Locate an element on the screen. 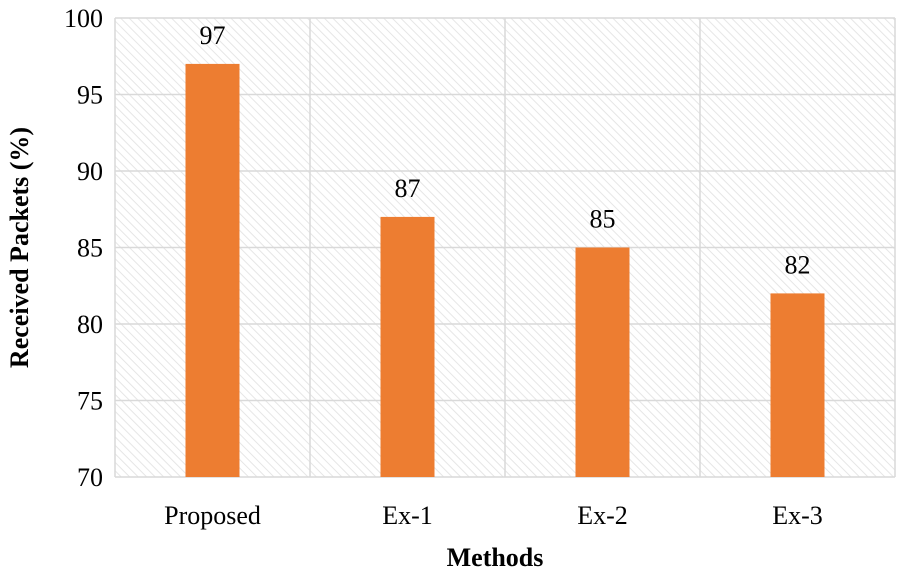  bar-proposed is located at coordinates (212, 270).